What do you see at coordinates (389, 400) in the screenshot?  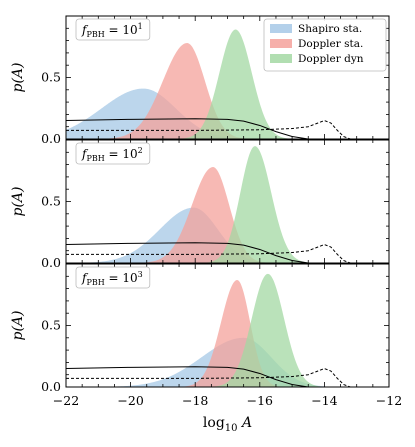 I see `x-tick-label: −12` at bounding box center [389, 400].